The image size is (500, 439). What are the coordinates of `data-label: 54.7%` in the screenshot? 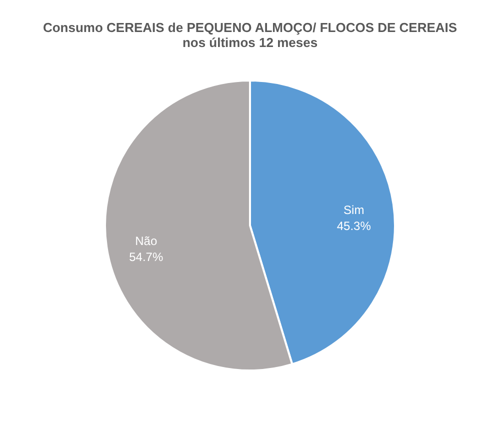 It's located at (146, 257).